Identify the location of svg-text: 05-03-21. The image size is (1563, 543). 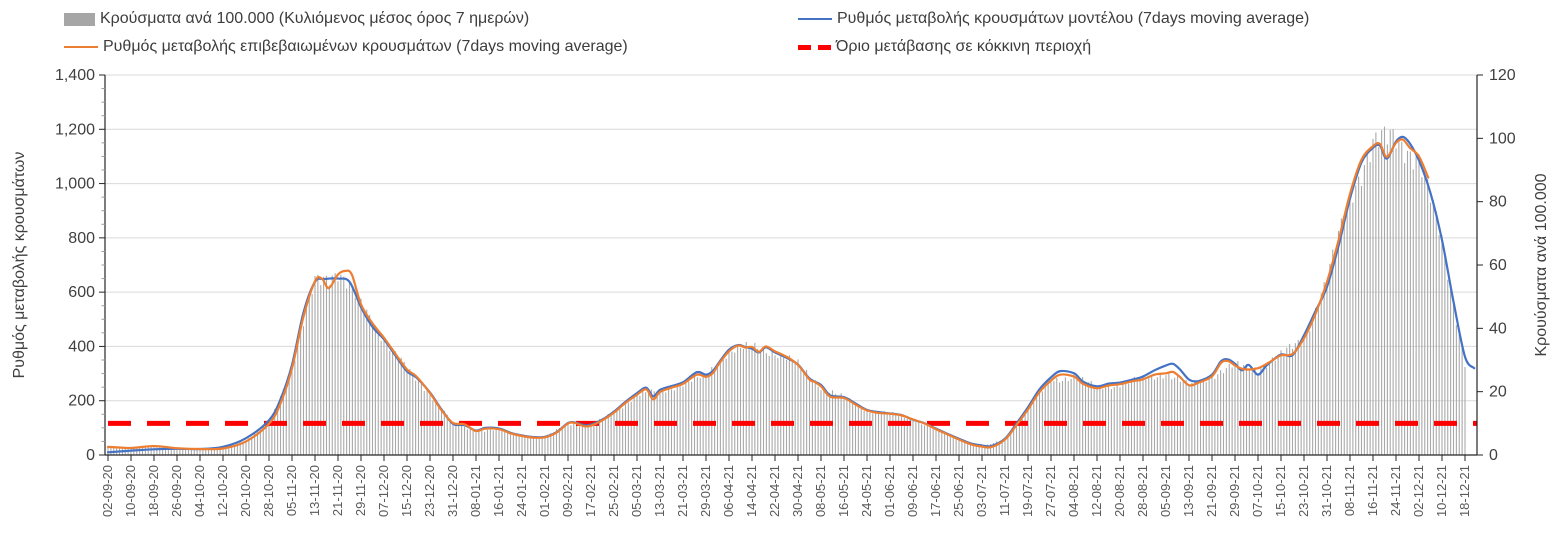
(636, 491).